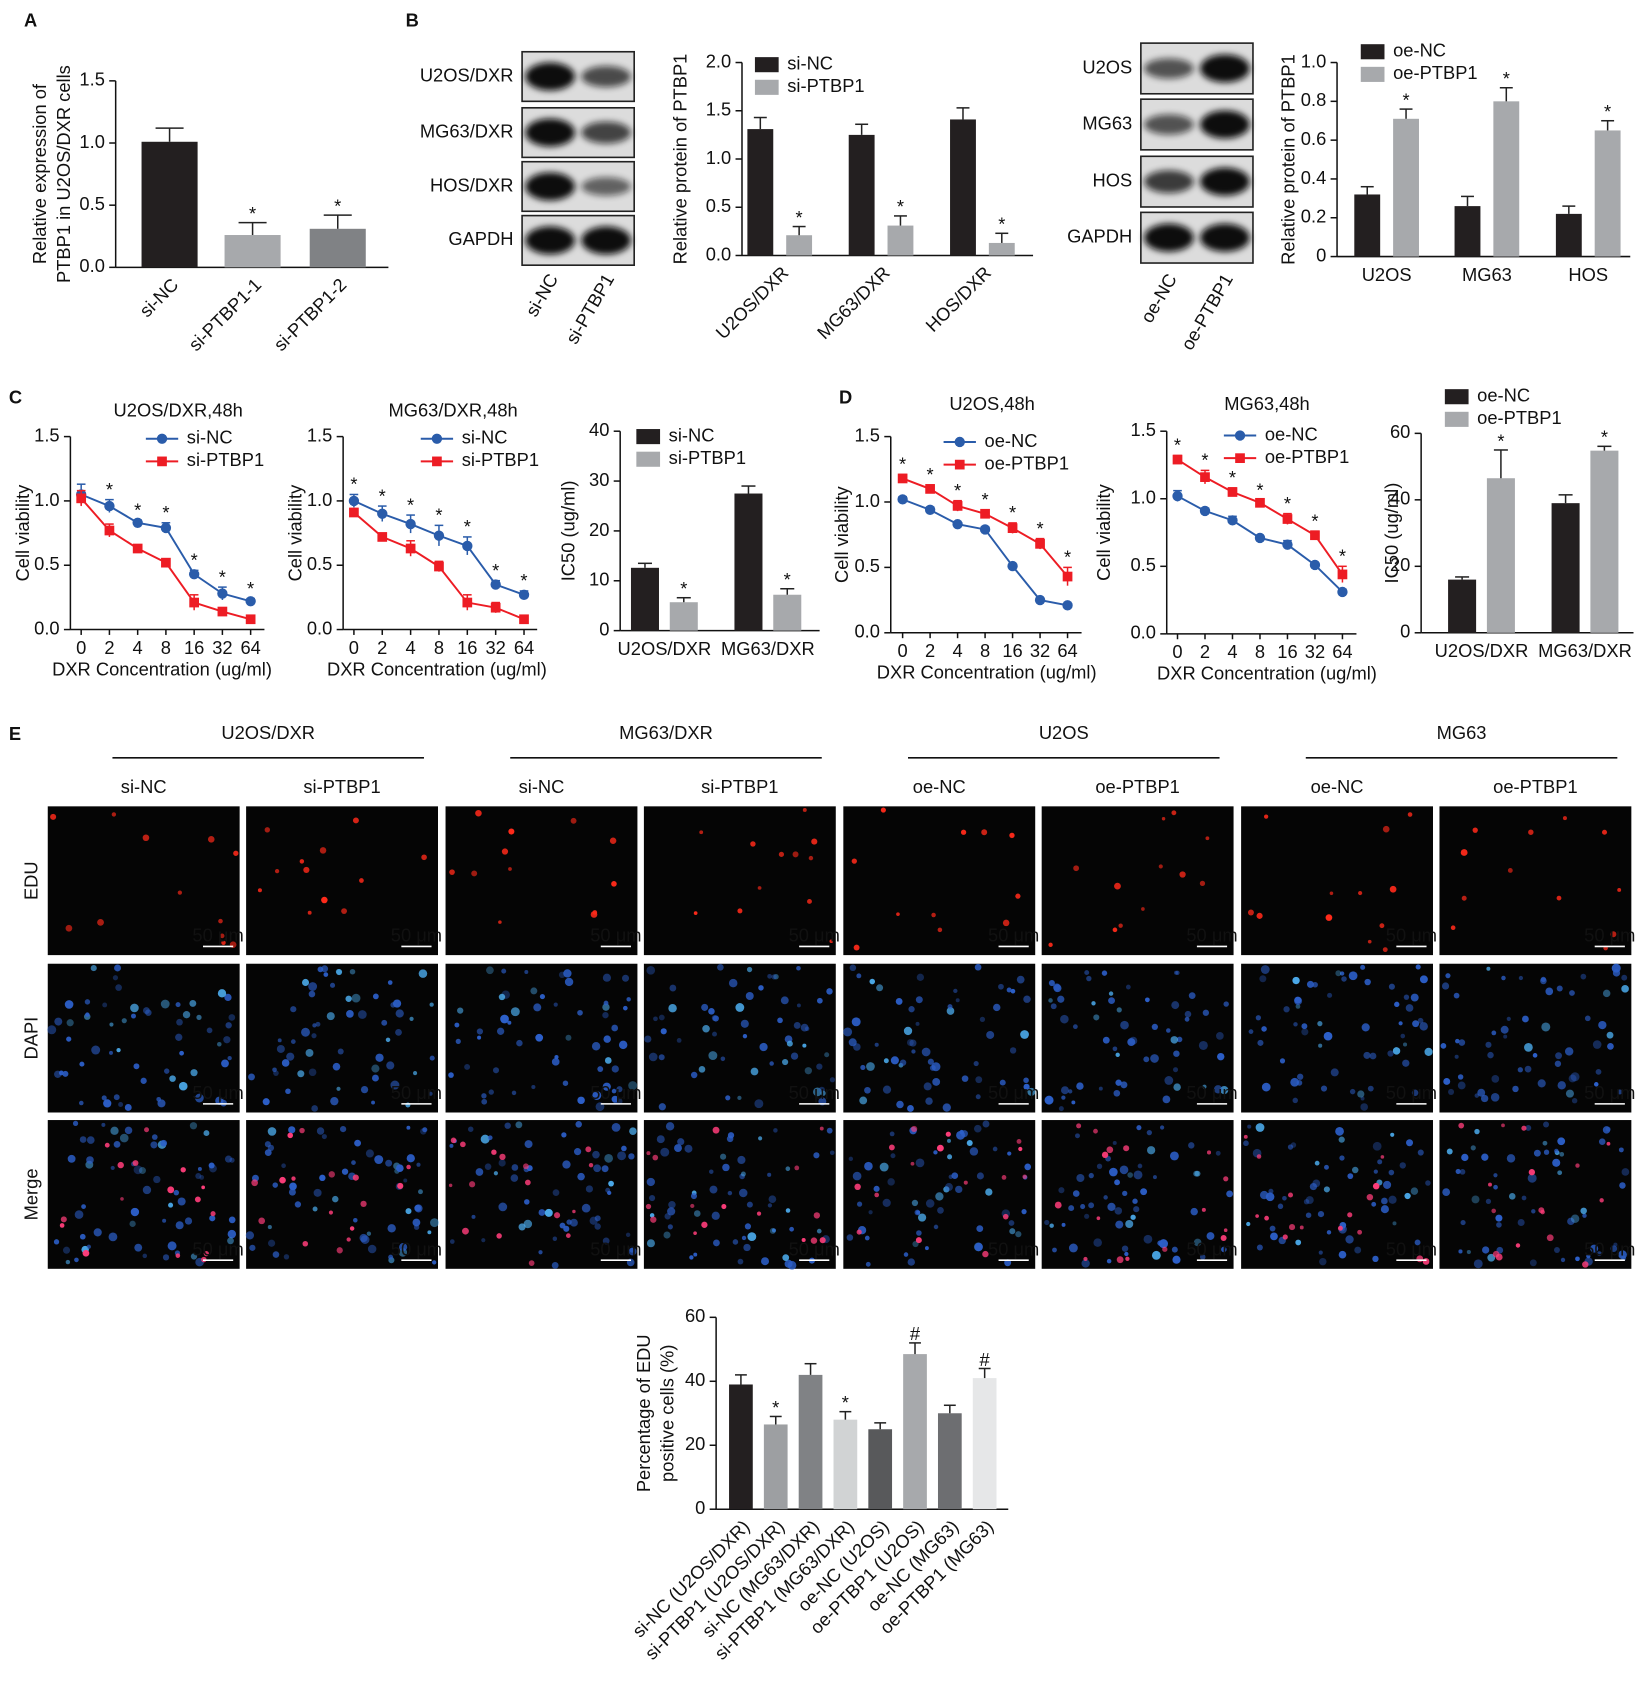  I want to click on y-axis-label: positive cells (%), so click(667, 1413).